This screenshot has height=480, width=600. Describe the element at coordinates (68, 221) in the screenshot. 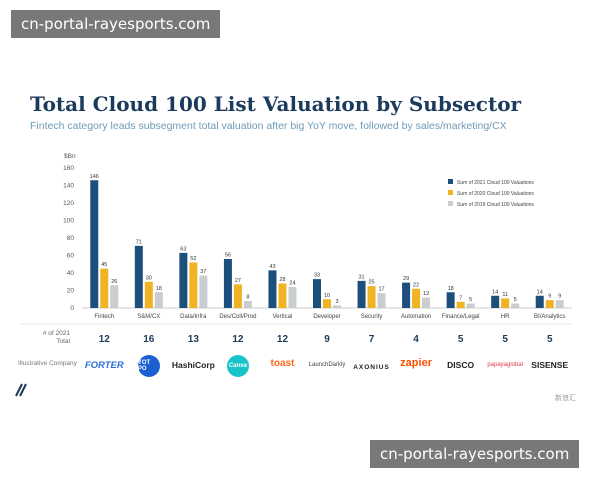

I see `y-tick-label: 100` at that location.